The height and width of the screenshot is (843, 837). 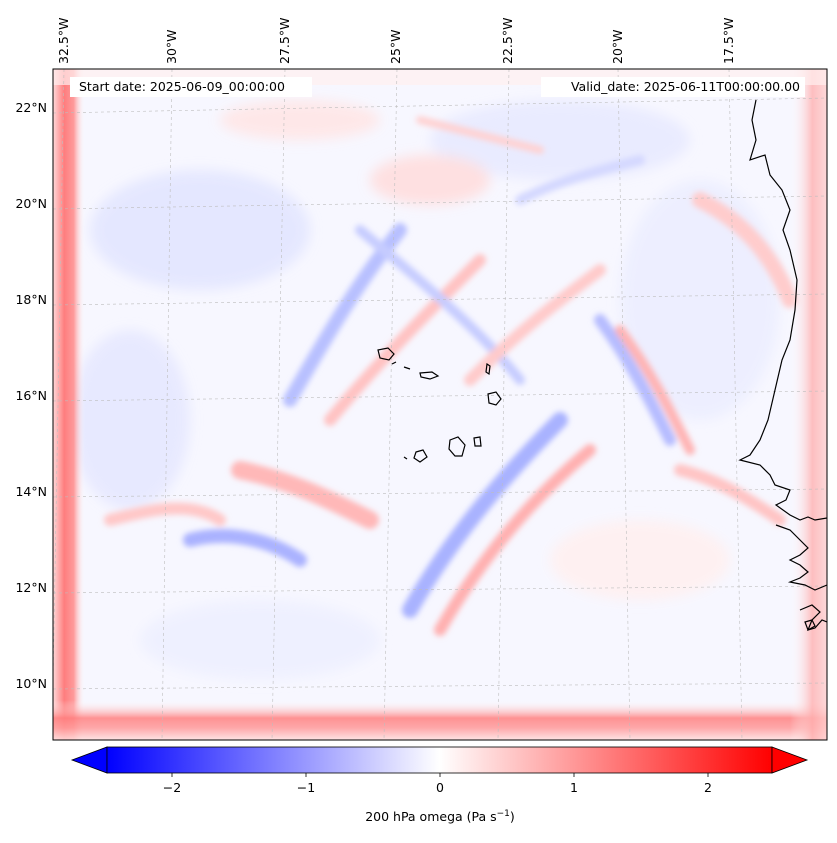 What do you see at coordinates (284, 41) in the screenshot?
I see `lon-label: 27.5°W` at bounding box center [284, 41].